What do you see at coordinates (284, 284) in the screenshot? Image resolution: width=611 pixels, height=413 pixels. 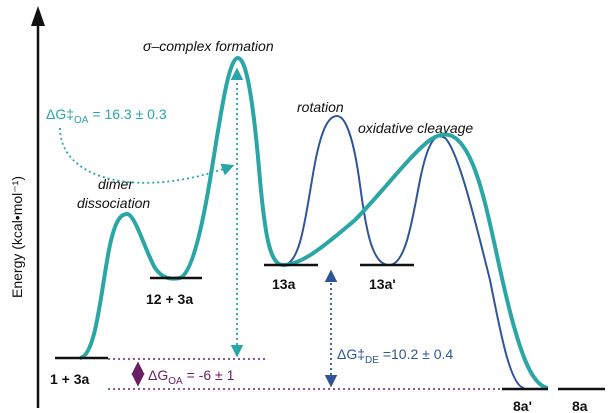 I see `label-13a: 13a` at bounding box center [284, 284].